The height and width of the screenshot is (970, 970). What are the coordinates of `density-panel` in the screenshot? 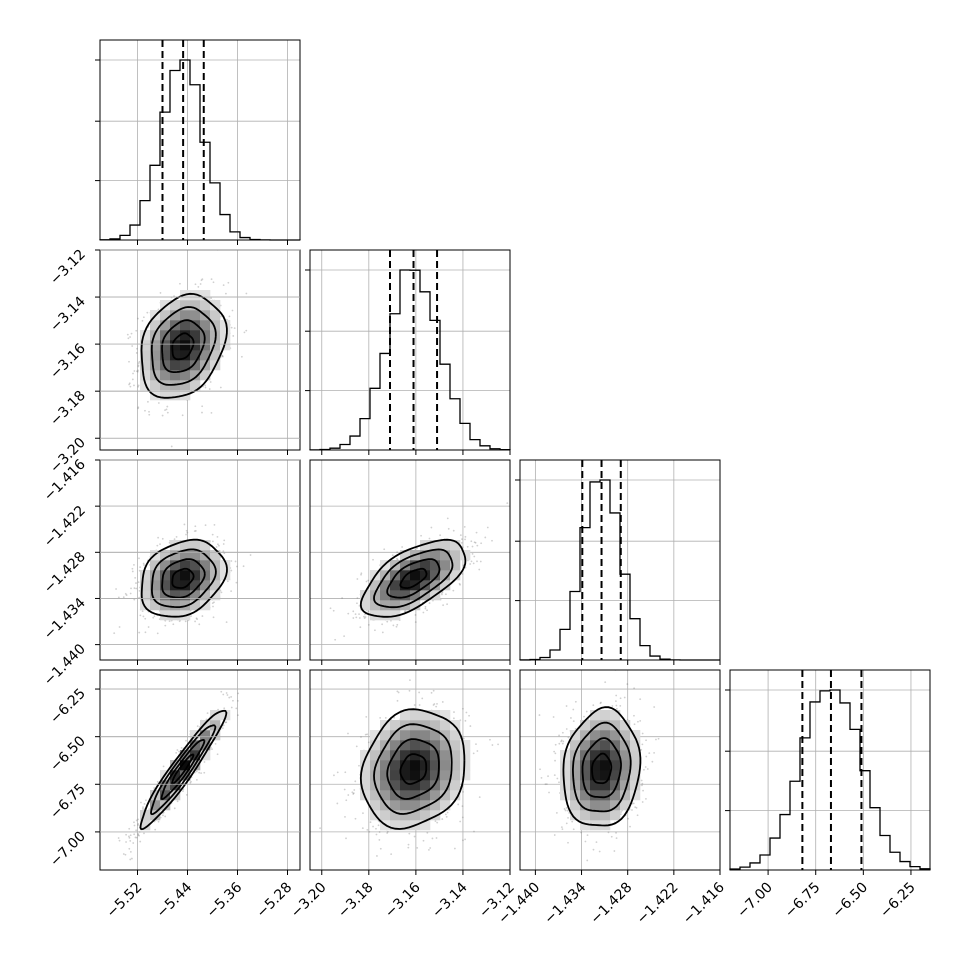 It's located at (620, 770).